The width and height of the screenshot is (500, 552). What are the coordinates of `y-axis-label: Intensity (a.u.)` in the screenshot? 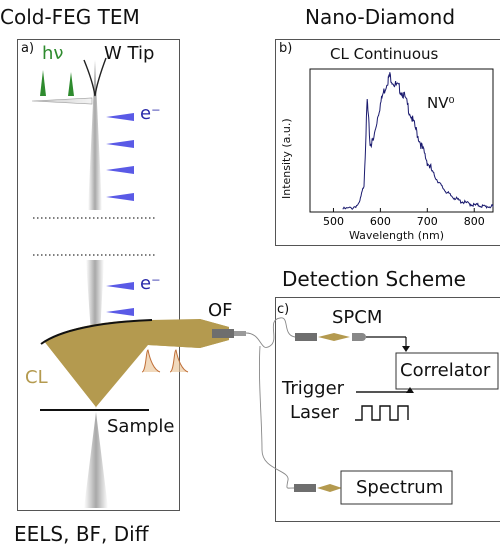 It's located at (286, 158).